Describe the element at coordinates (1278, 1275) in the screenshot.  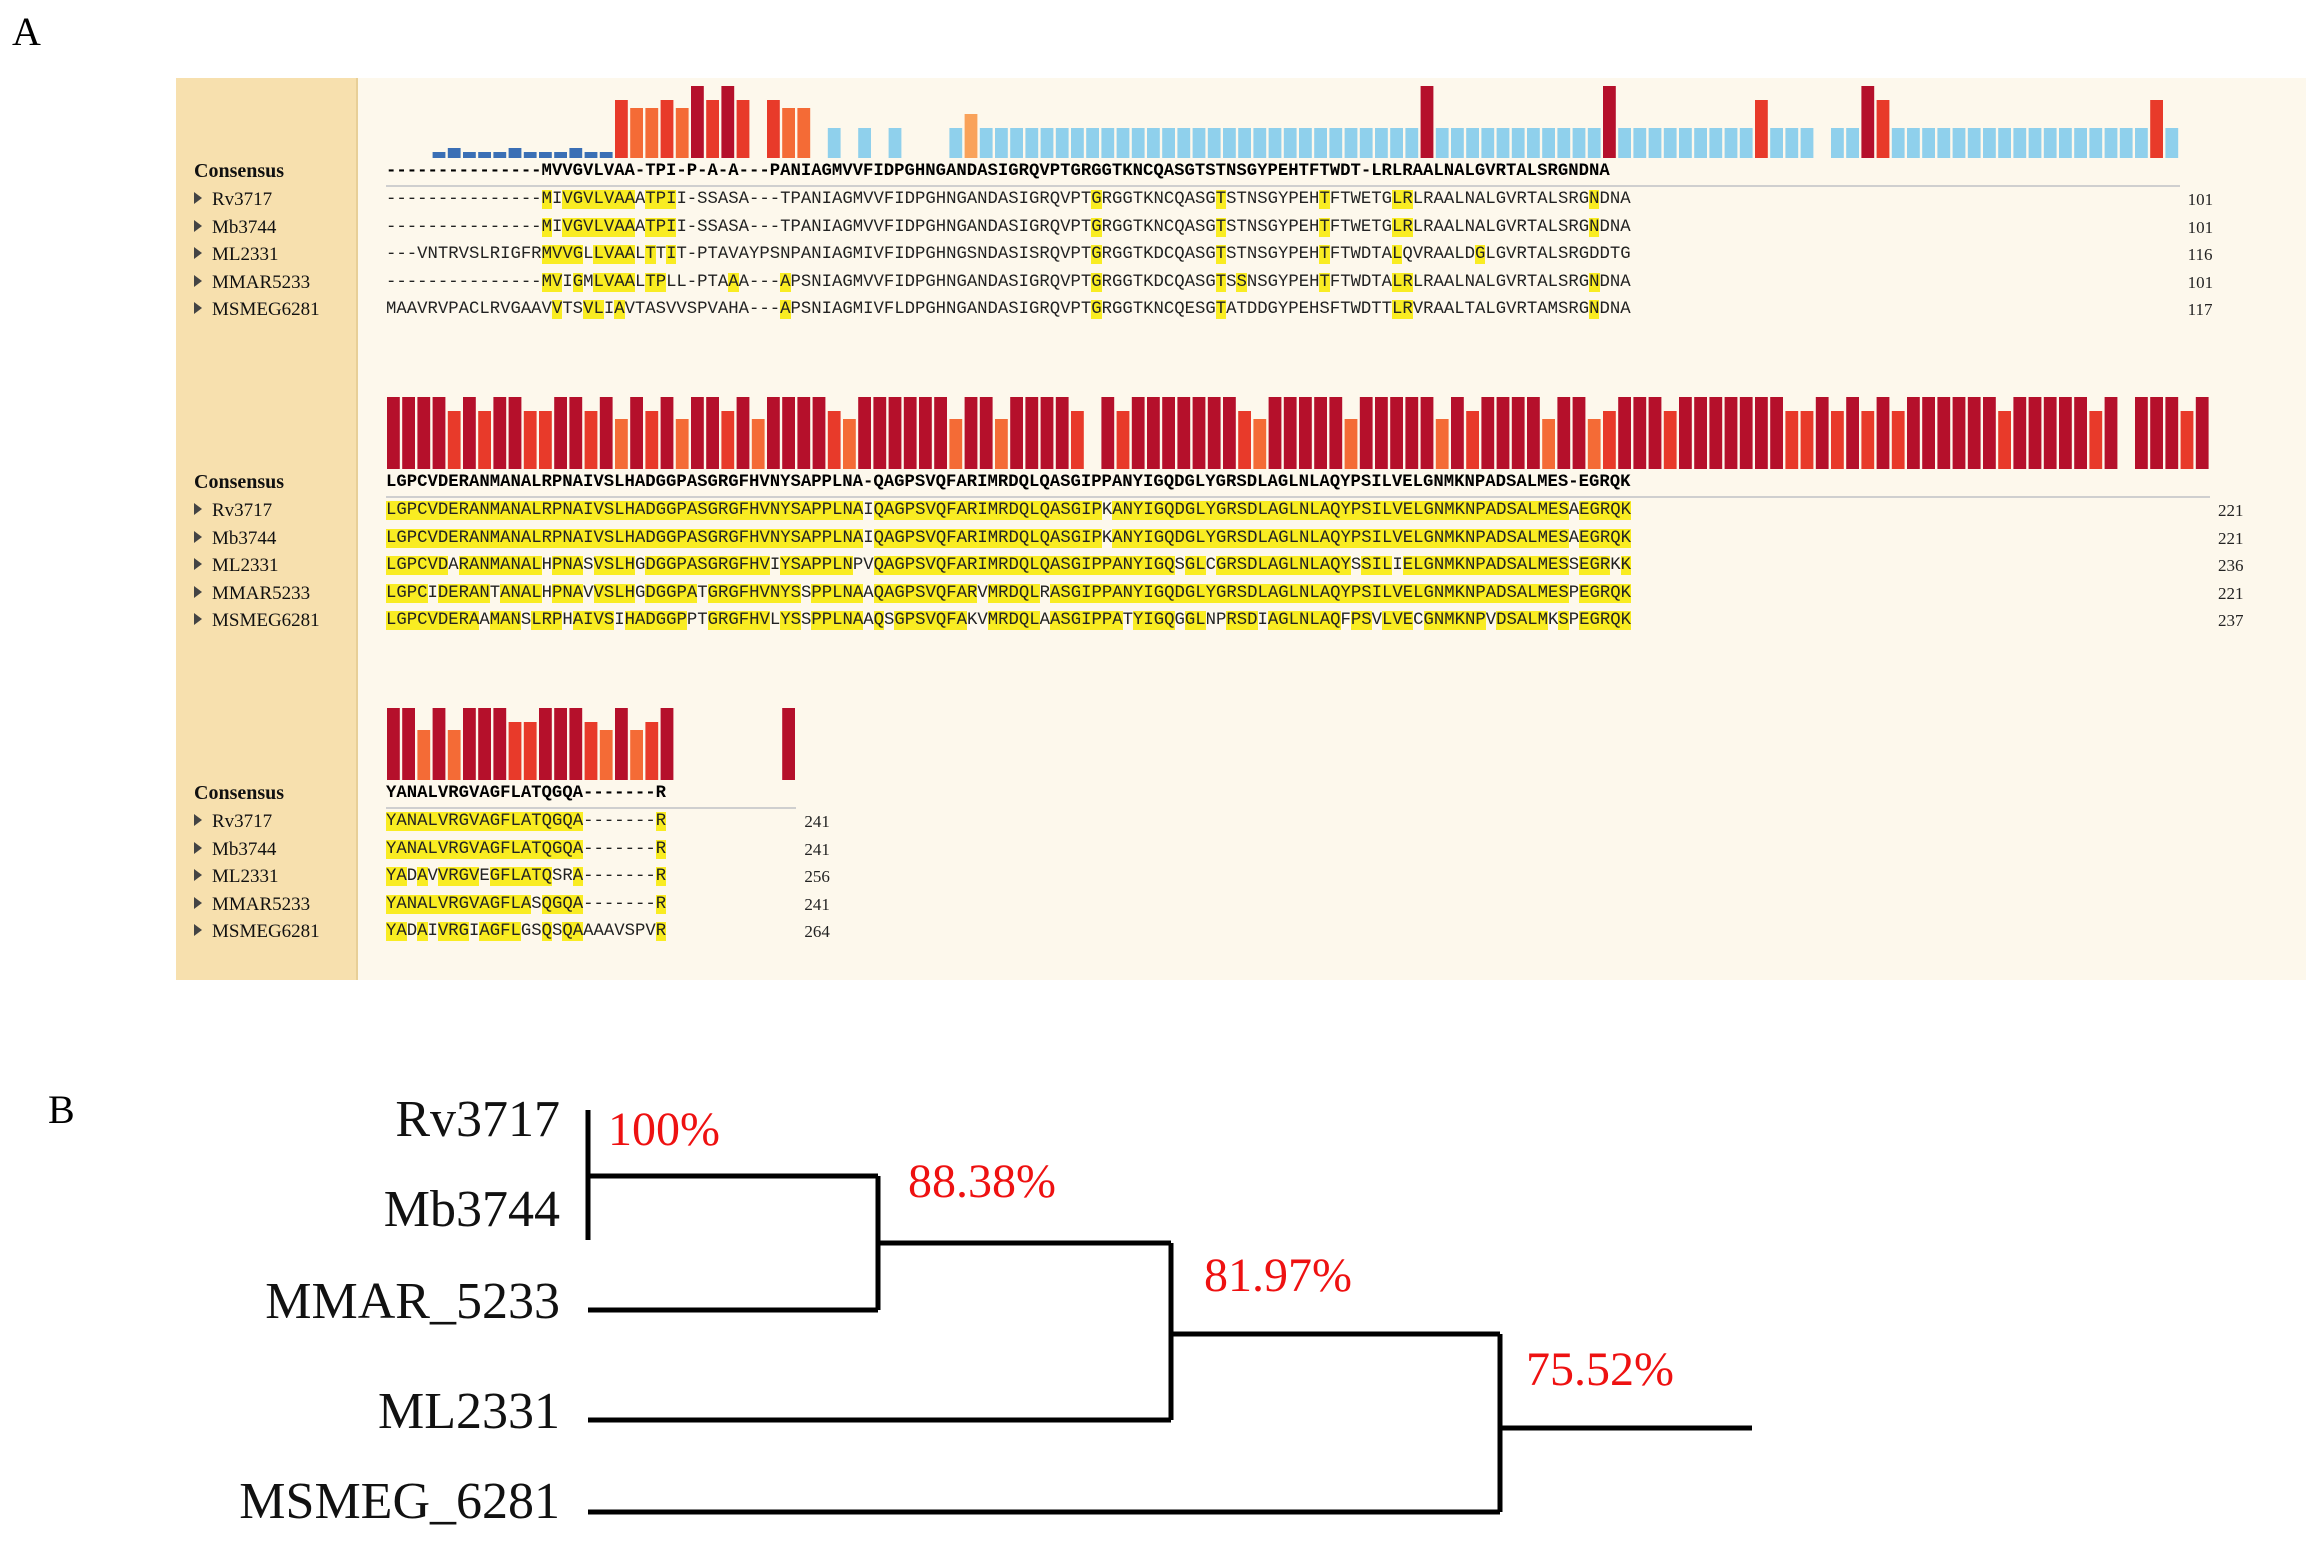
I see `support-value-82: 81.97%` at that location.